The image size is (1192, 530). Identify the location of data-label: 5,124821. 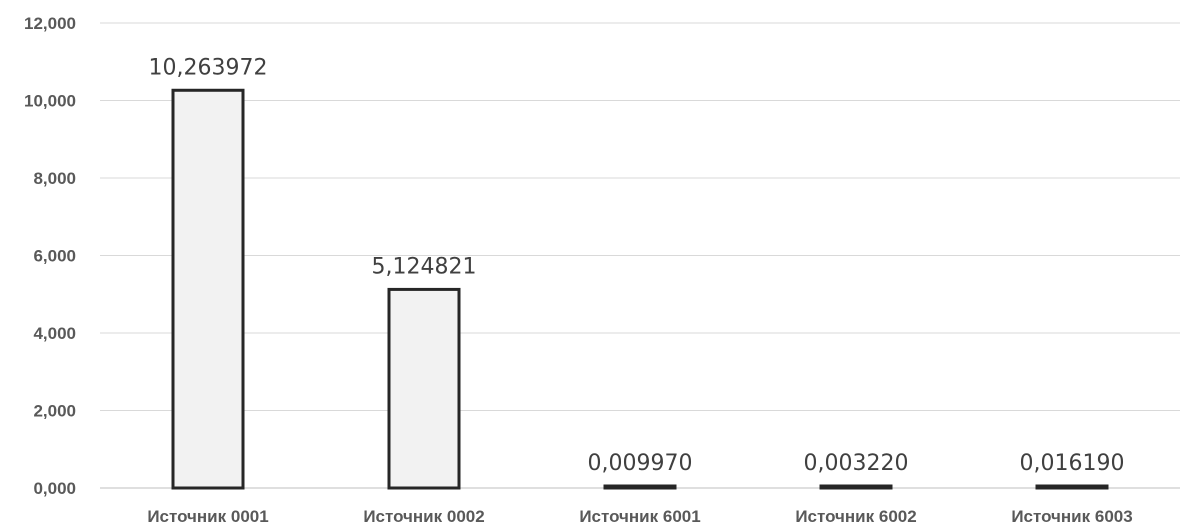
(424, 266).